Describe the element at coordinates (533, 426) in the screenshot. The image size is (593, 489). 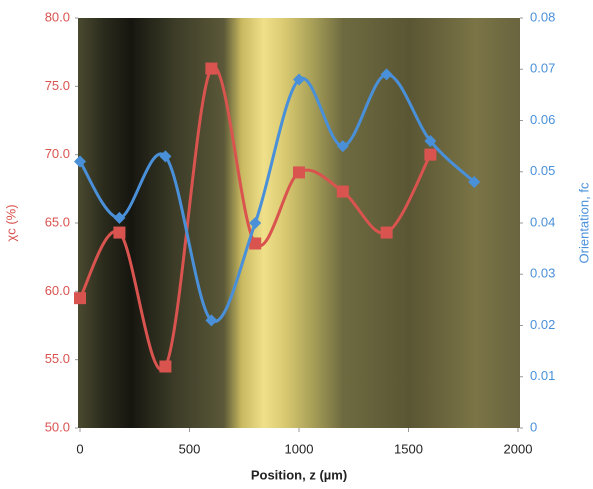
I see `y2-tick-label: 0` at that location.